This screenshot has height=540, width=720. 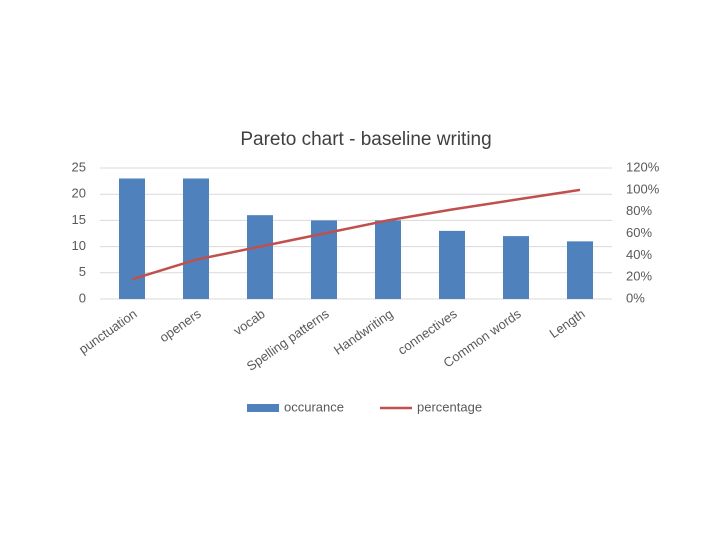 I want to click on y-tick-label: 5, so click(x=82, y=271).